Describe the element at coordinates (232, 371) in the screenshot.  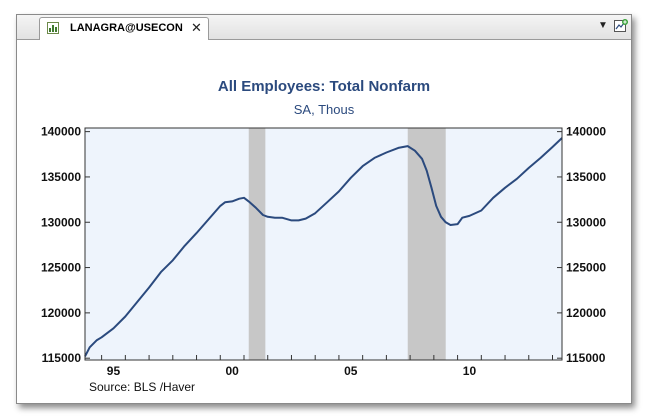
I see `x-tick-label: 00` at that location.